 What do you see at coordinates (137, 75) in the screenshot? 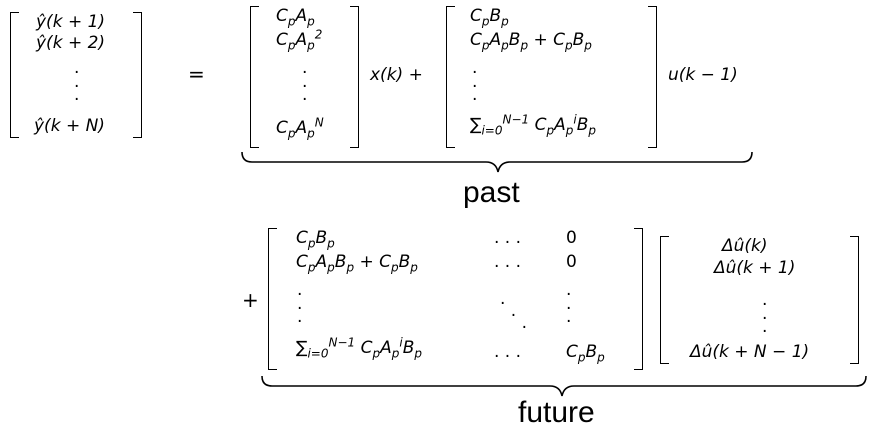
I see `lhs-right-bracket` at bounding box center [137, 75].